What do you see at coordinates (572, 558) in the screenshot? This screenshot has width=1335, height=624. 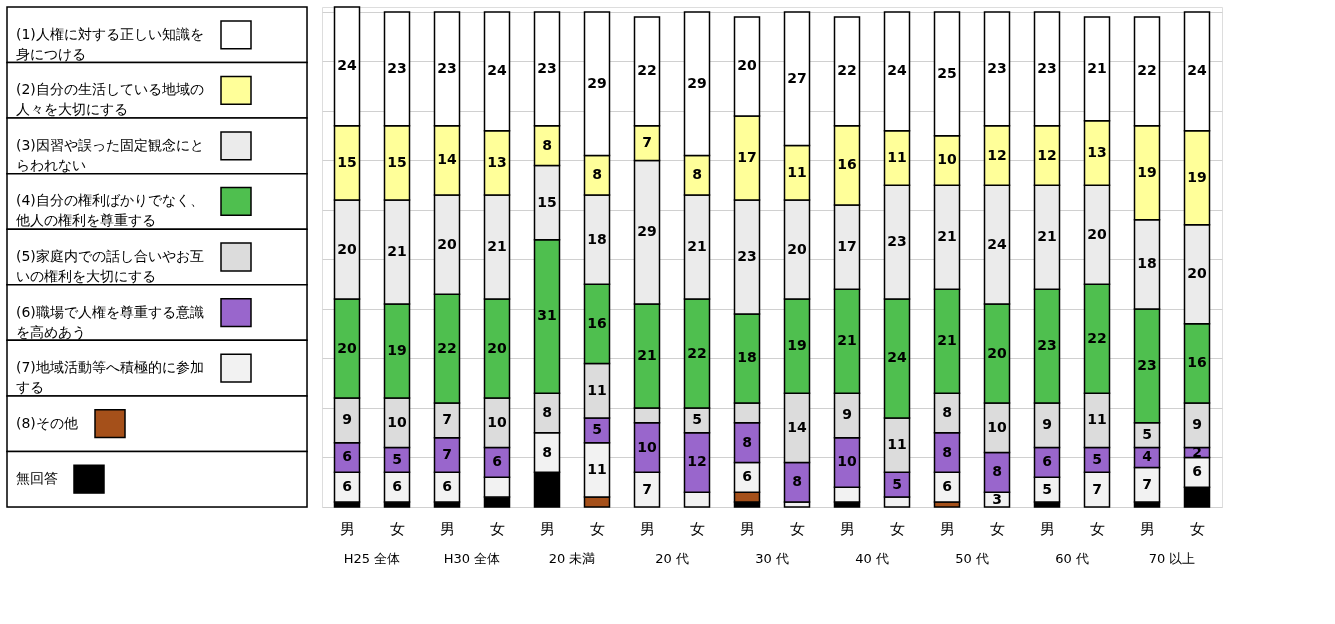 I see `text: 20 未満` at bounding box center [572, 558].